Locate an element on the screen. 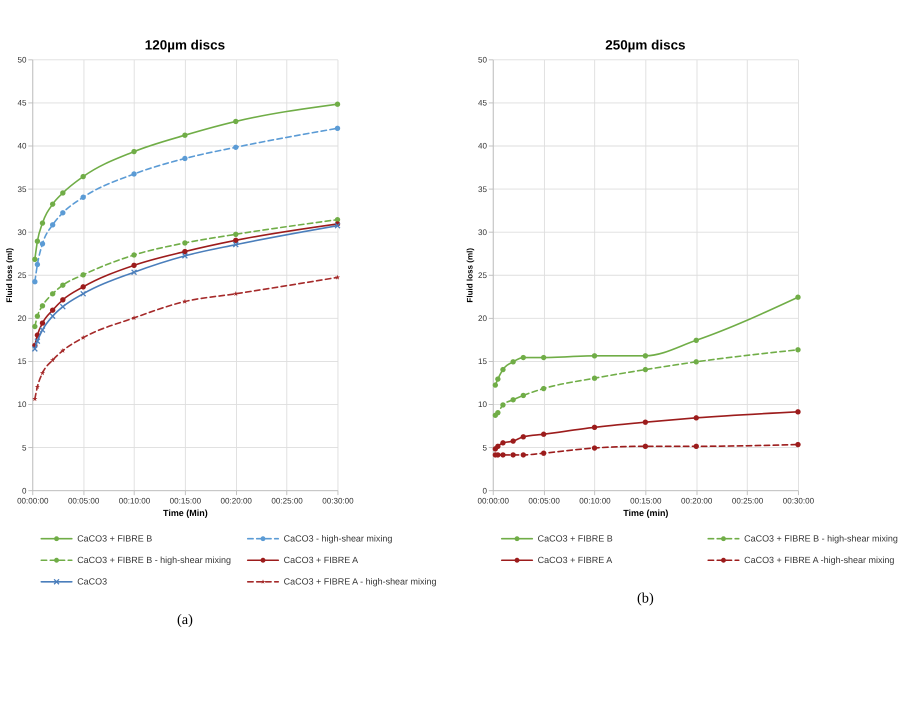  y-tick-label: 45 is located at coordinates (22, 103).